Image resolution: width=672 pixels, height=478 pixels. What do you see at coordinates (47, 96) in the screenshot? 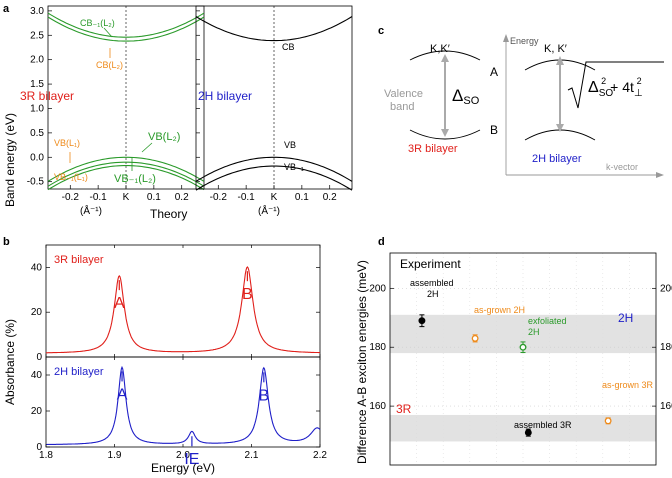
I see `a-3r-title: 3R bilayer` at bounding box center [47, 96].